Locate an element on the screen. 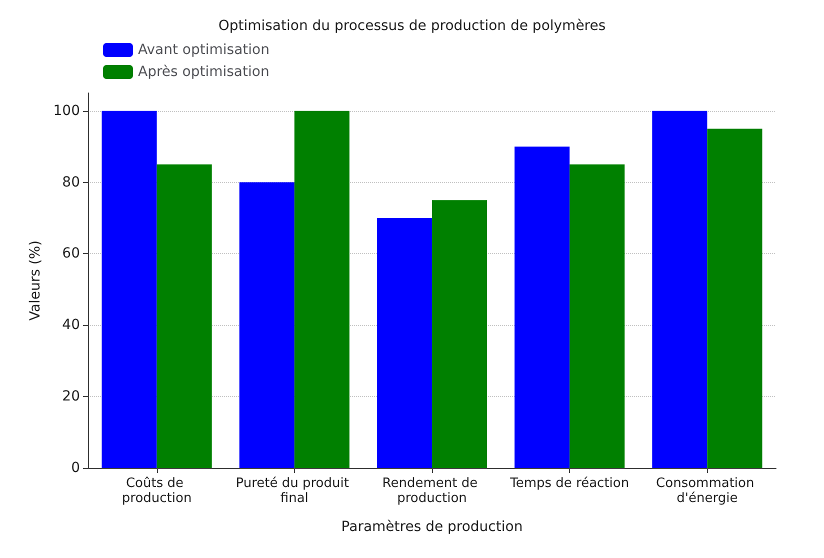 This screenshot has height=558, width=824. y-tick-label: 40 is located at coordinates (71, 325).